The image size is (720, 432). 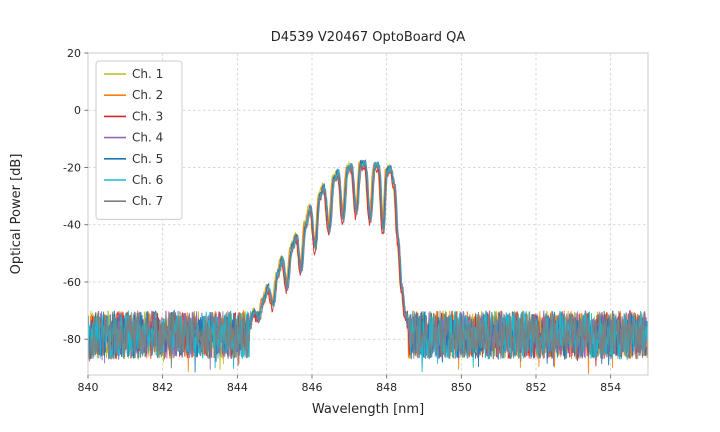 I want to click on x-tick-label: 840, so click(x=88, y=387).